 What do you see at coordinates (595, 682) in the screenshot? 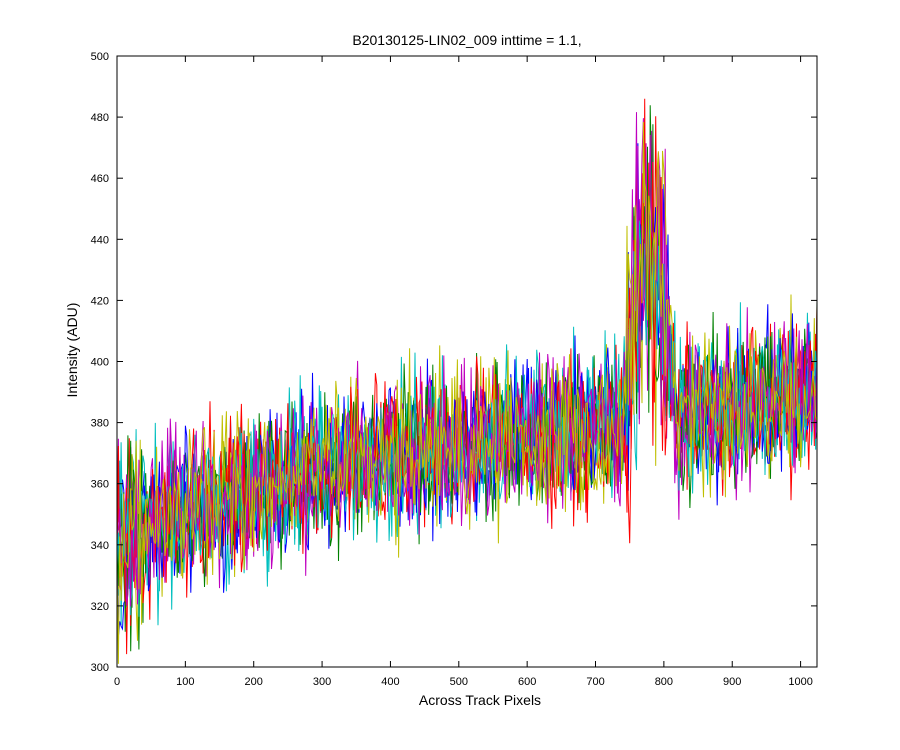
I see `x-tick-label: 700` at bounding box center [595, 682].